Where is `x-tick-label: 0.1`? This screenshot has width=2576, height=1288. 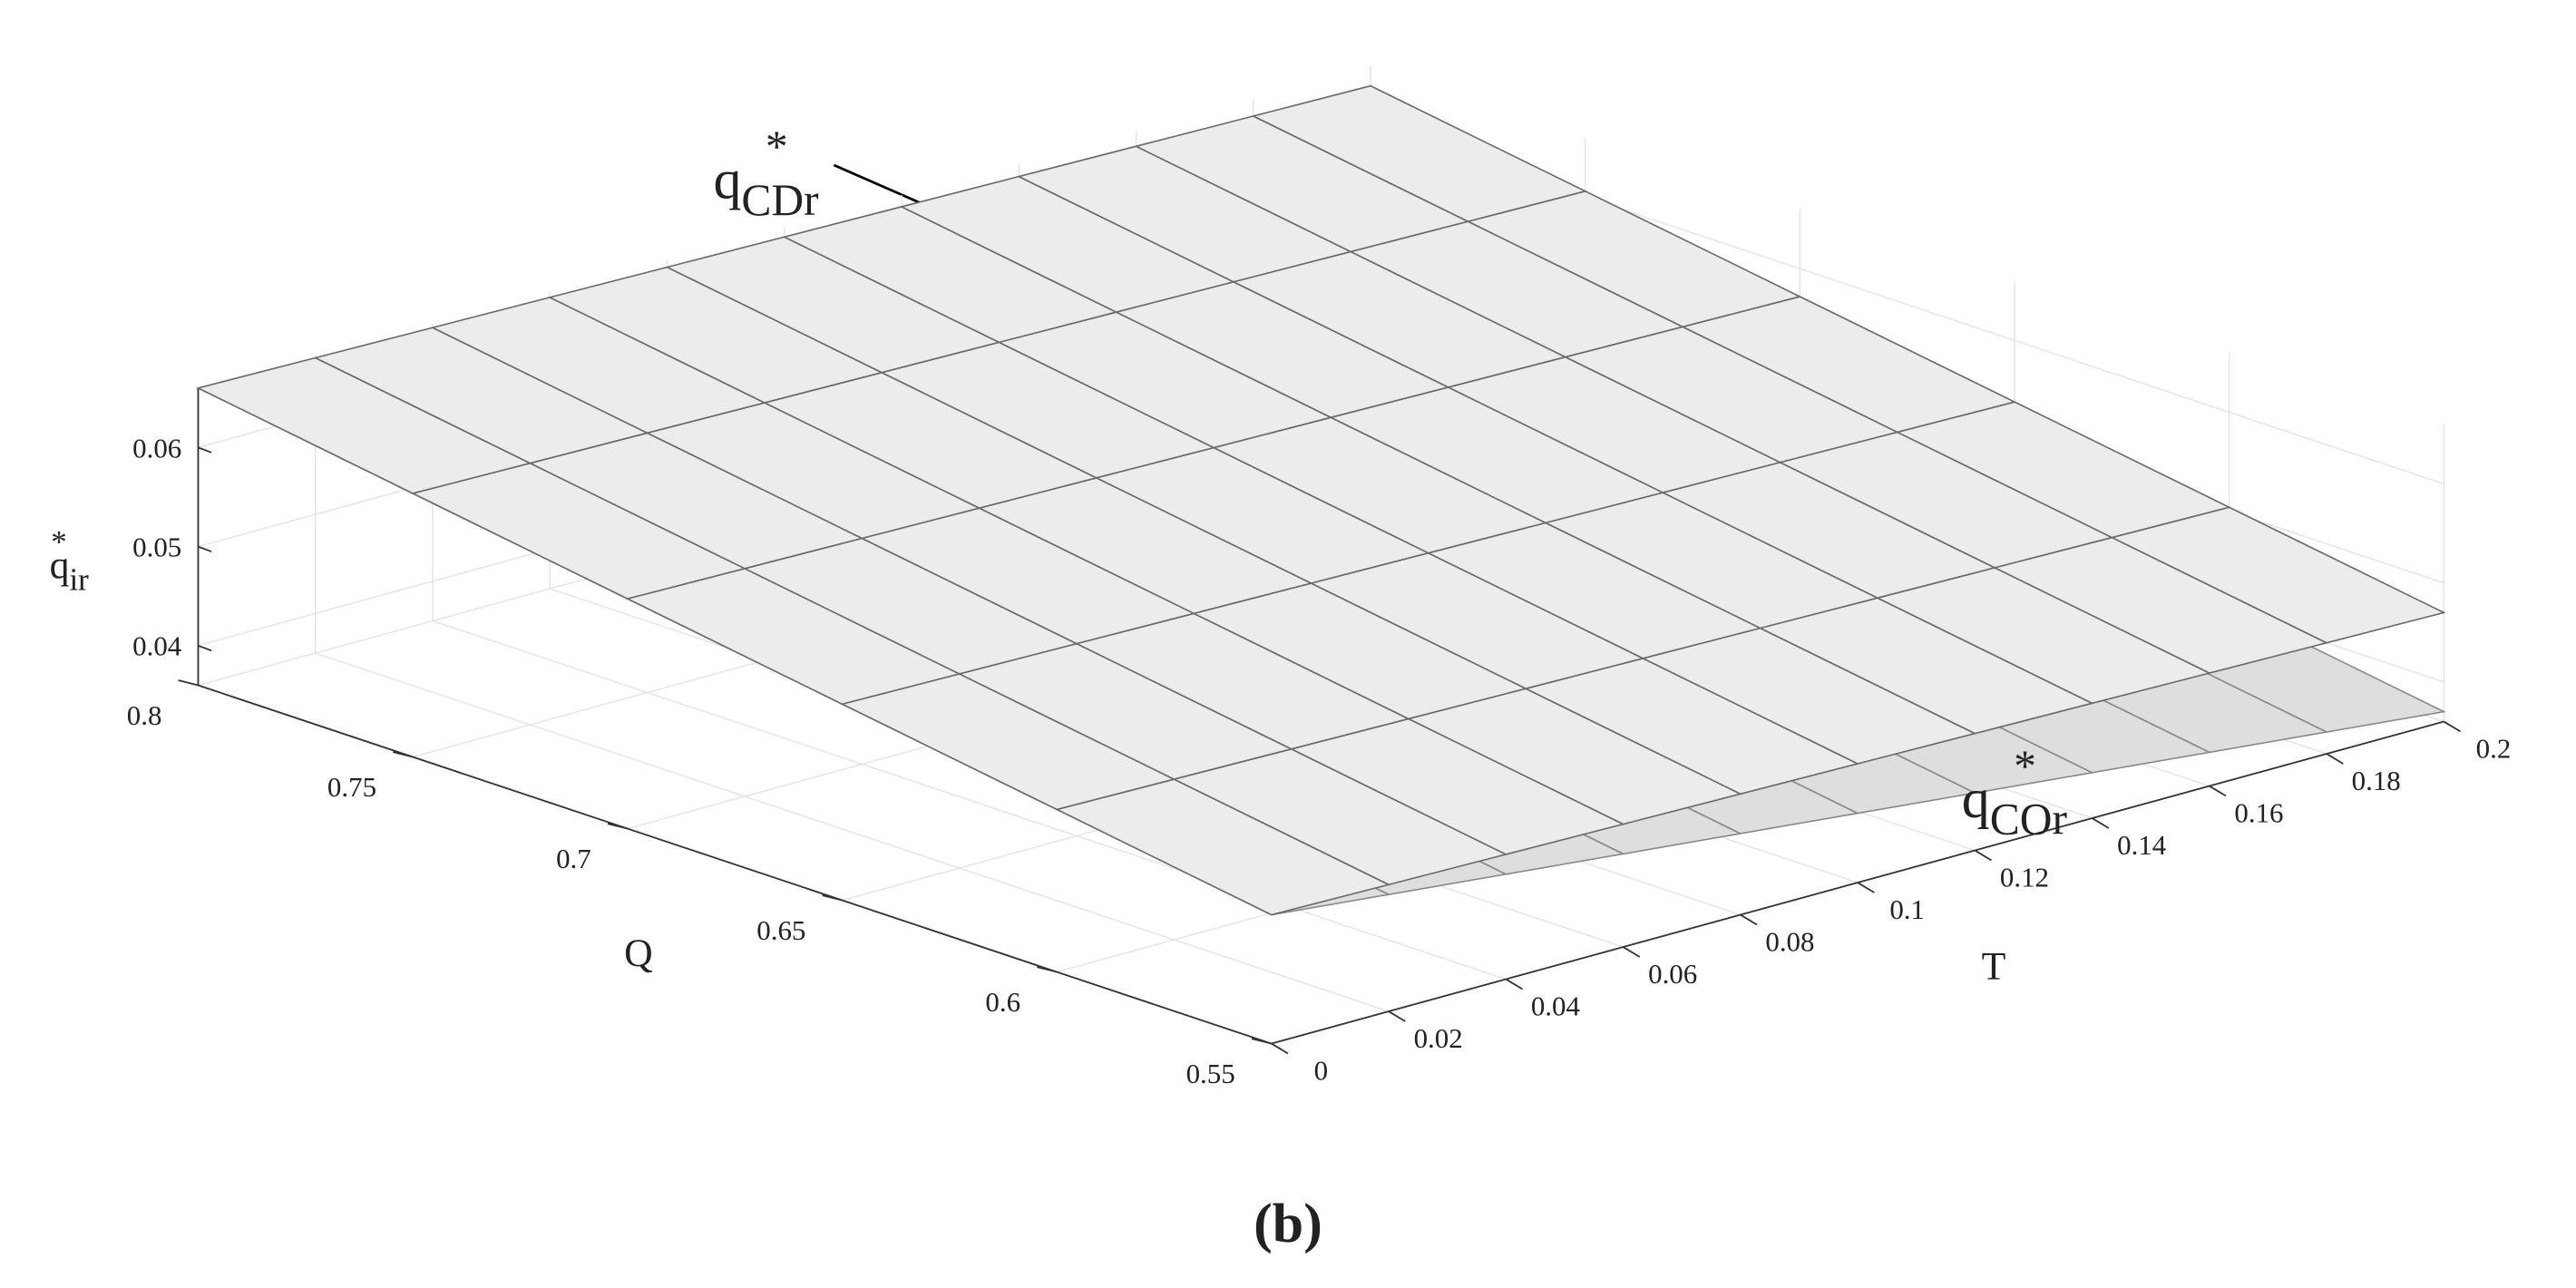
x-tick-label: 0.1 is located at coordinates (1907, 909).